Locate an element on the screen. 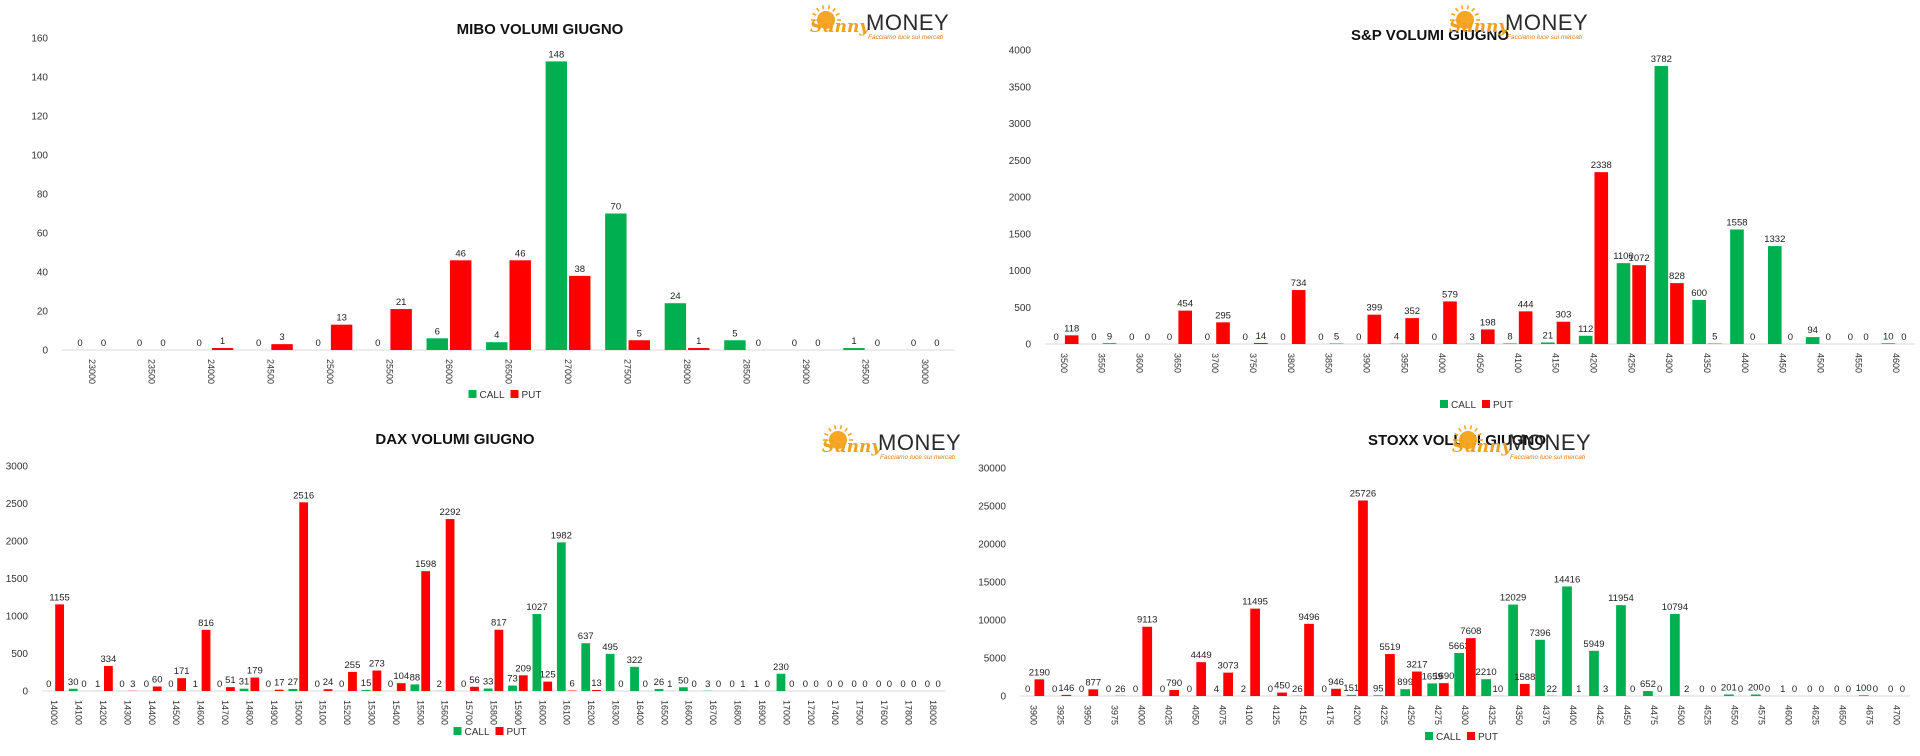 This screenshot has height=756, width=1920. legend: CALL PUT is located at coordinates (505, 395).